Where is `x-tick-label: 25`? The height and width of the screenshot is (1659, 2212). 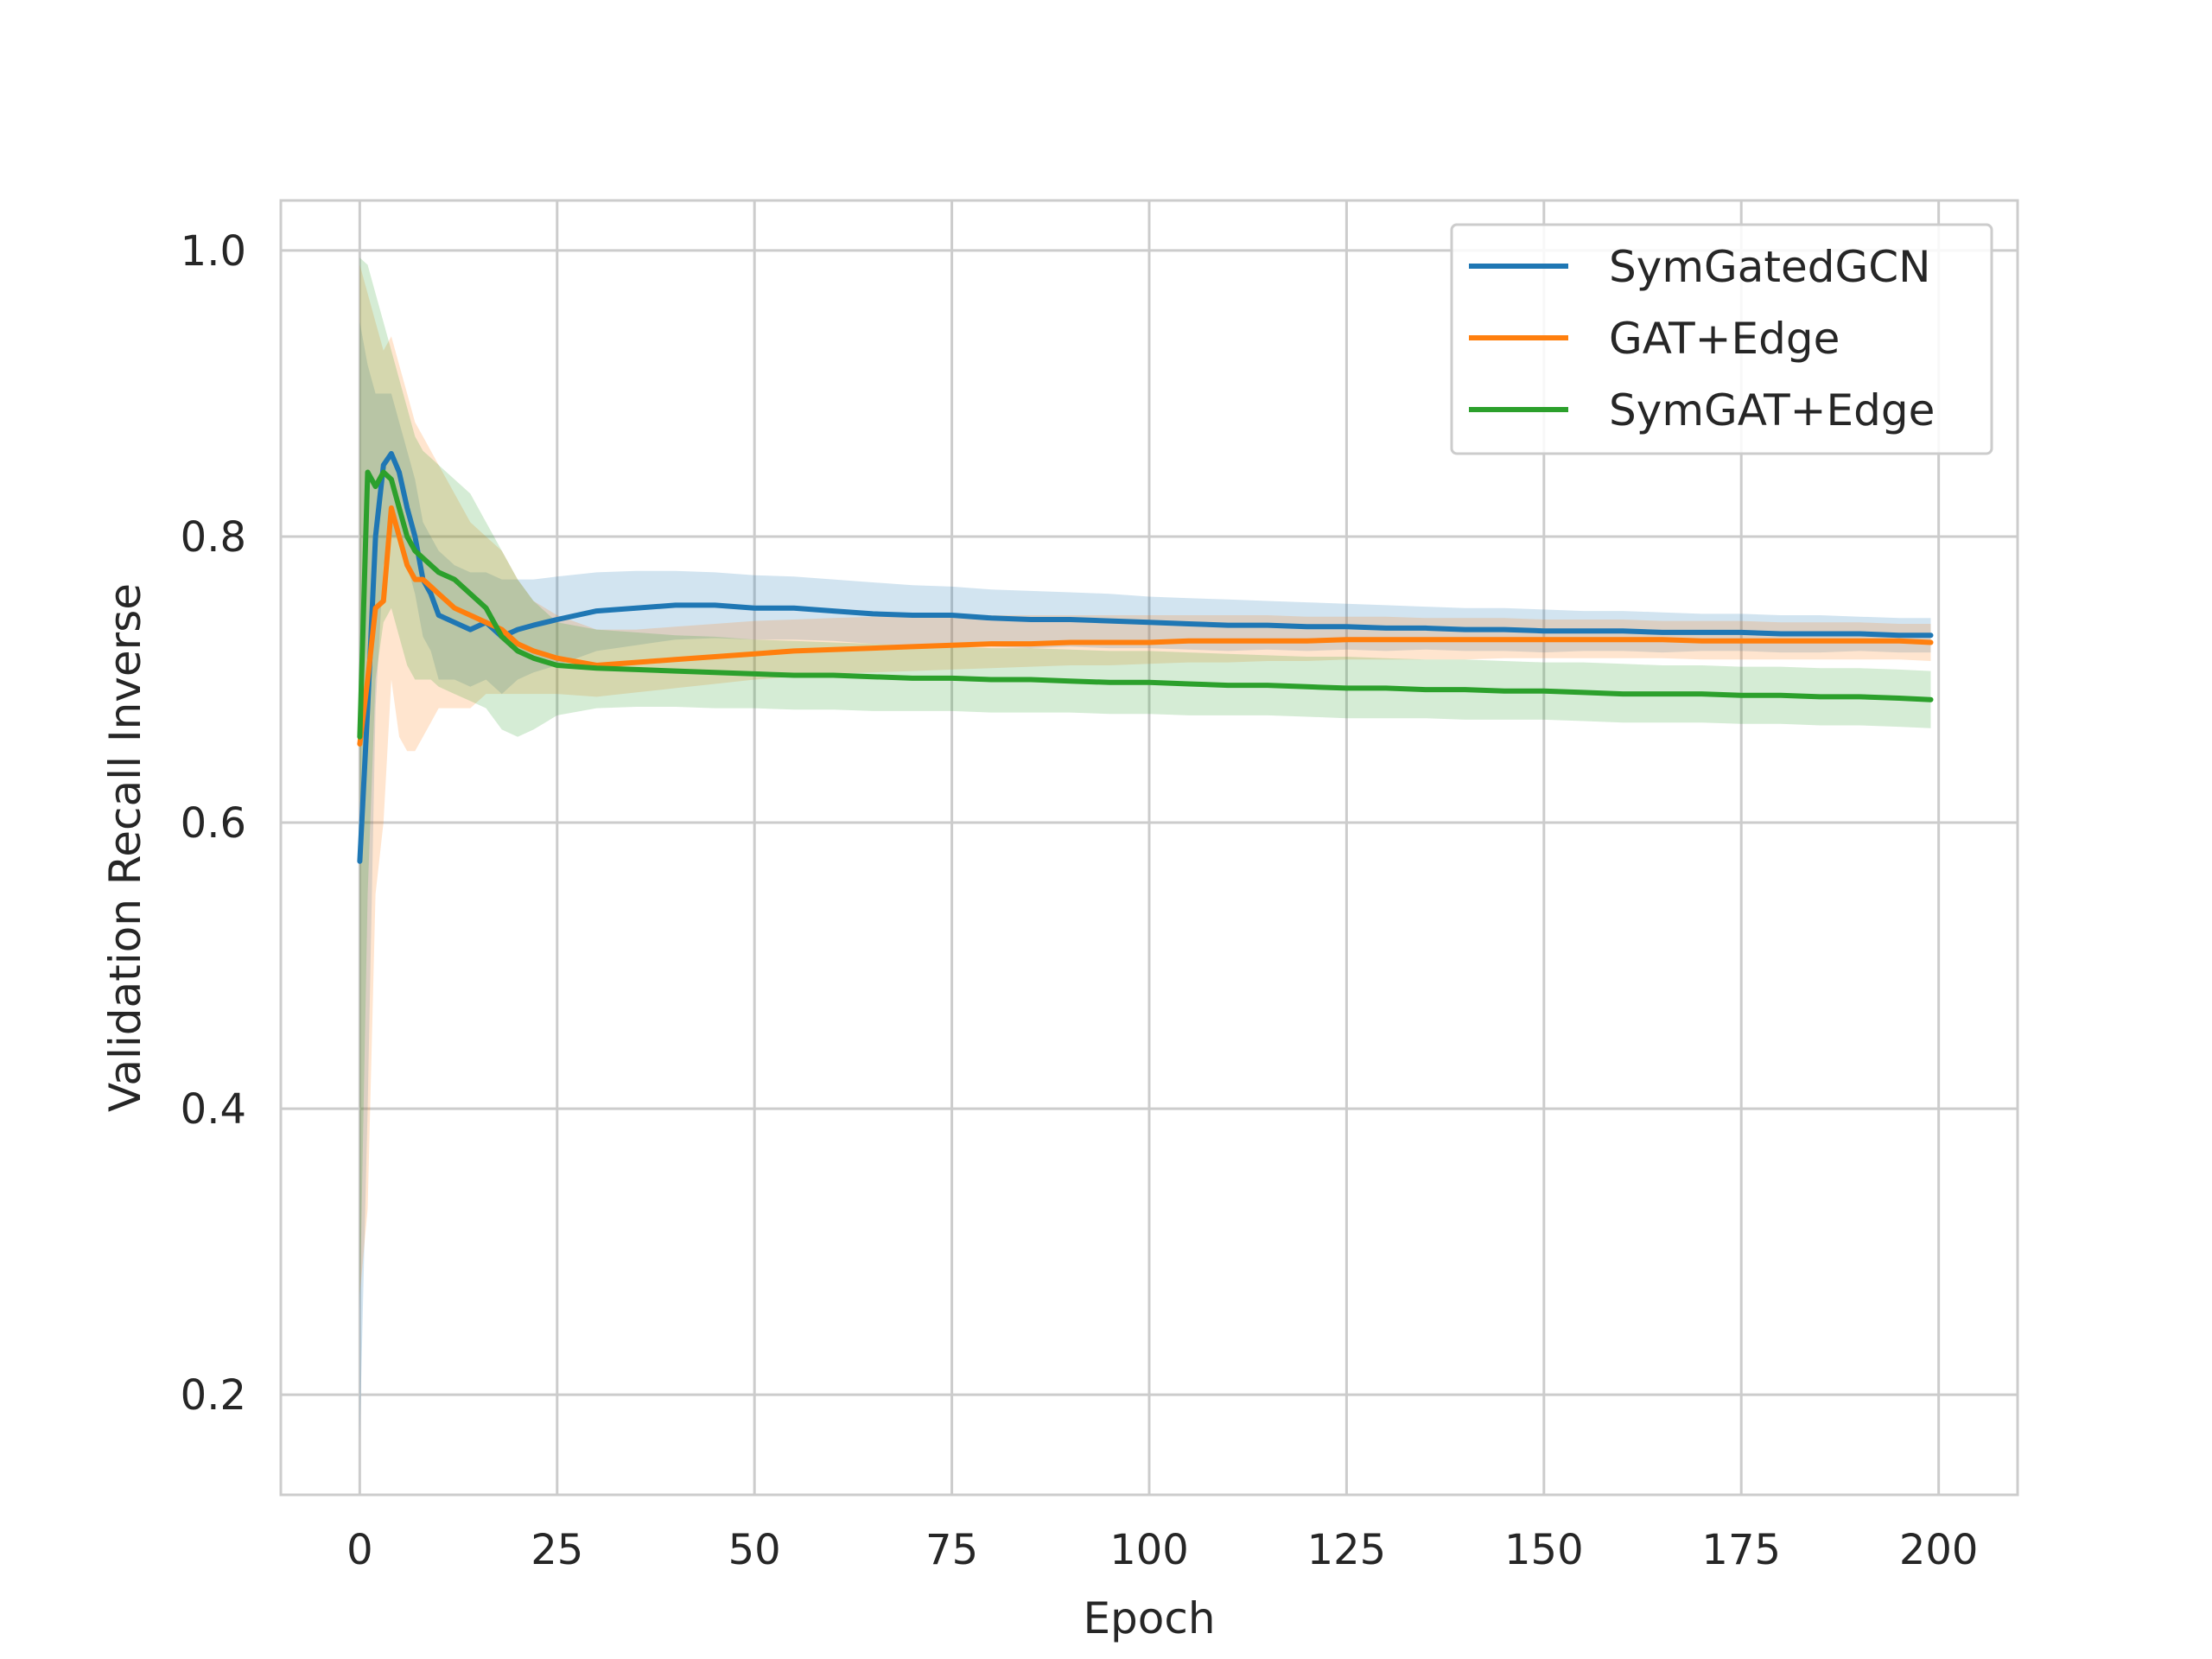 x-tick-label: 25 is located at coordinates (557, 1550).